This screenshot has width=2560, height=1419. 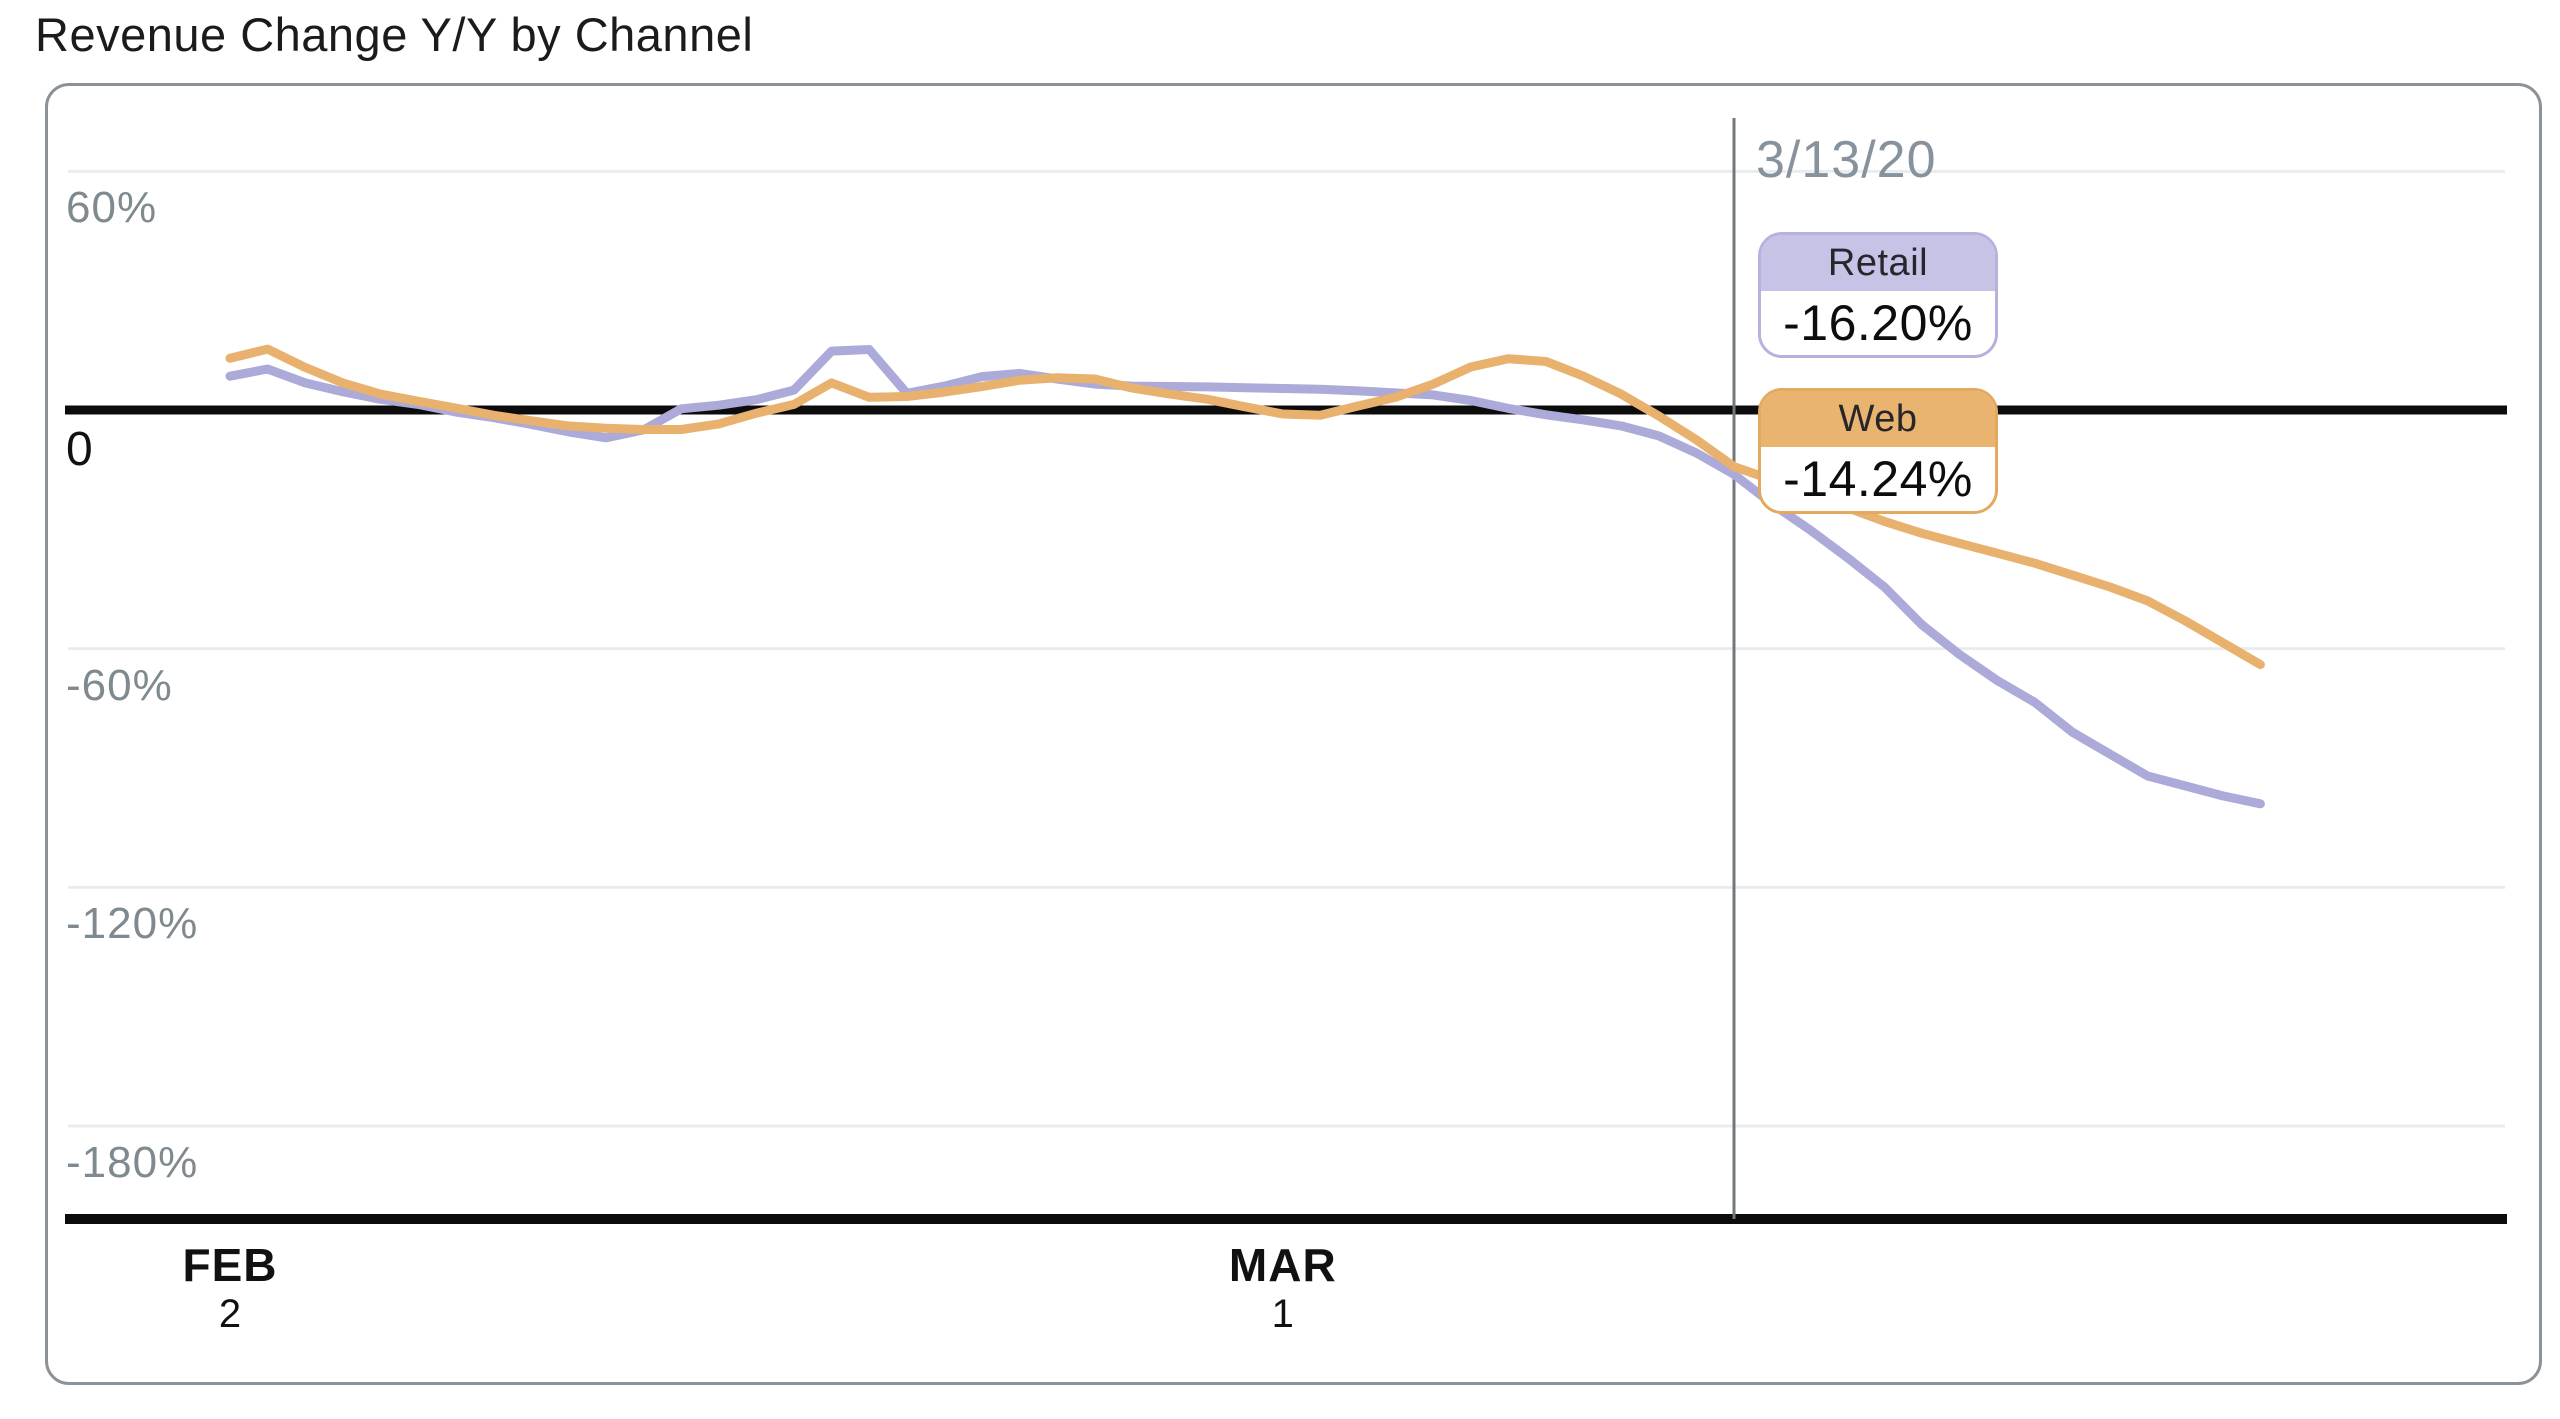 I want to click on annotation-date-label: 3/13/20, so click(x=1846, y=160).